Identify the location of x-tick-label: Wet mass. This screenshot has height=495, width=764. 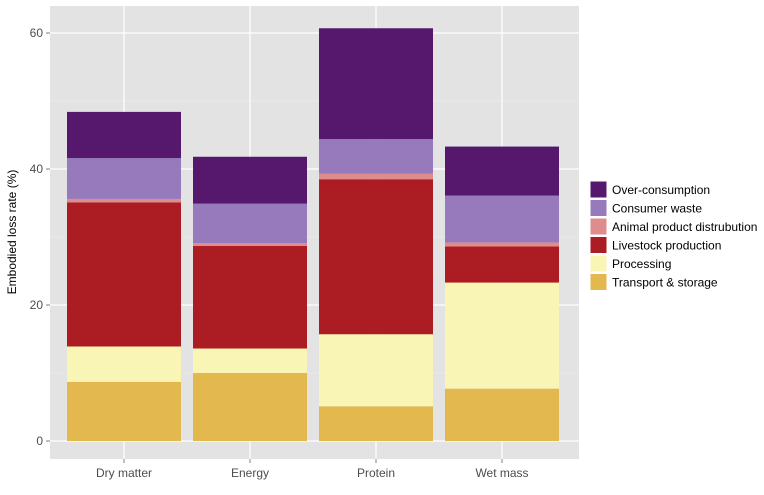
(501, 473).